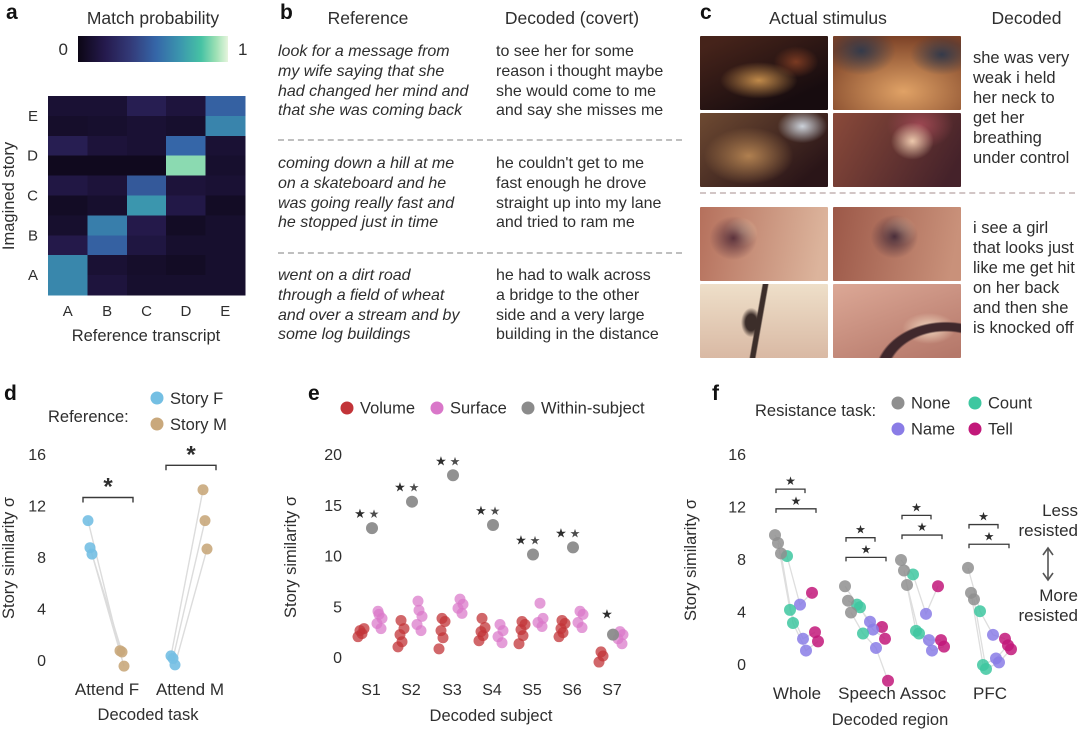 This screenshot has height=732, width=1080. I want to click on legend-title: Resistance task:, so click(815, 411).